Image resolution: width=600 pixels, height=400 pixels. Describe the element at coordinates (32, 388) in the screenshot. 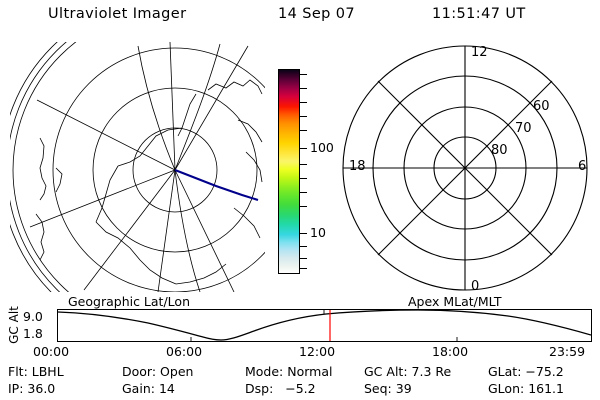

I see `status-ip: IP: 36.0` at that location.